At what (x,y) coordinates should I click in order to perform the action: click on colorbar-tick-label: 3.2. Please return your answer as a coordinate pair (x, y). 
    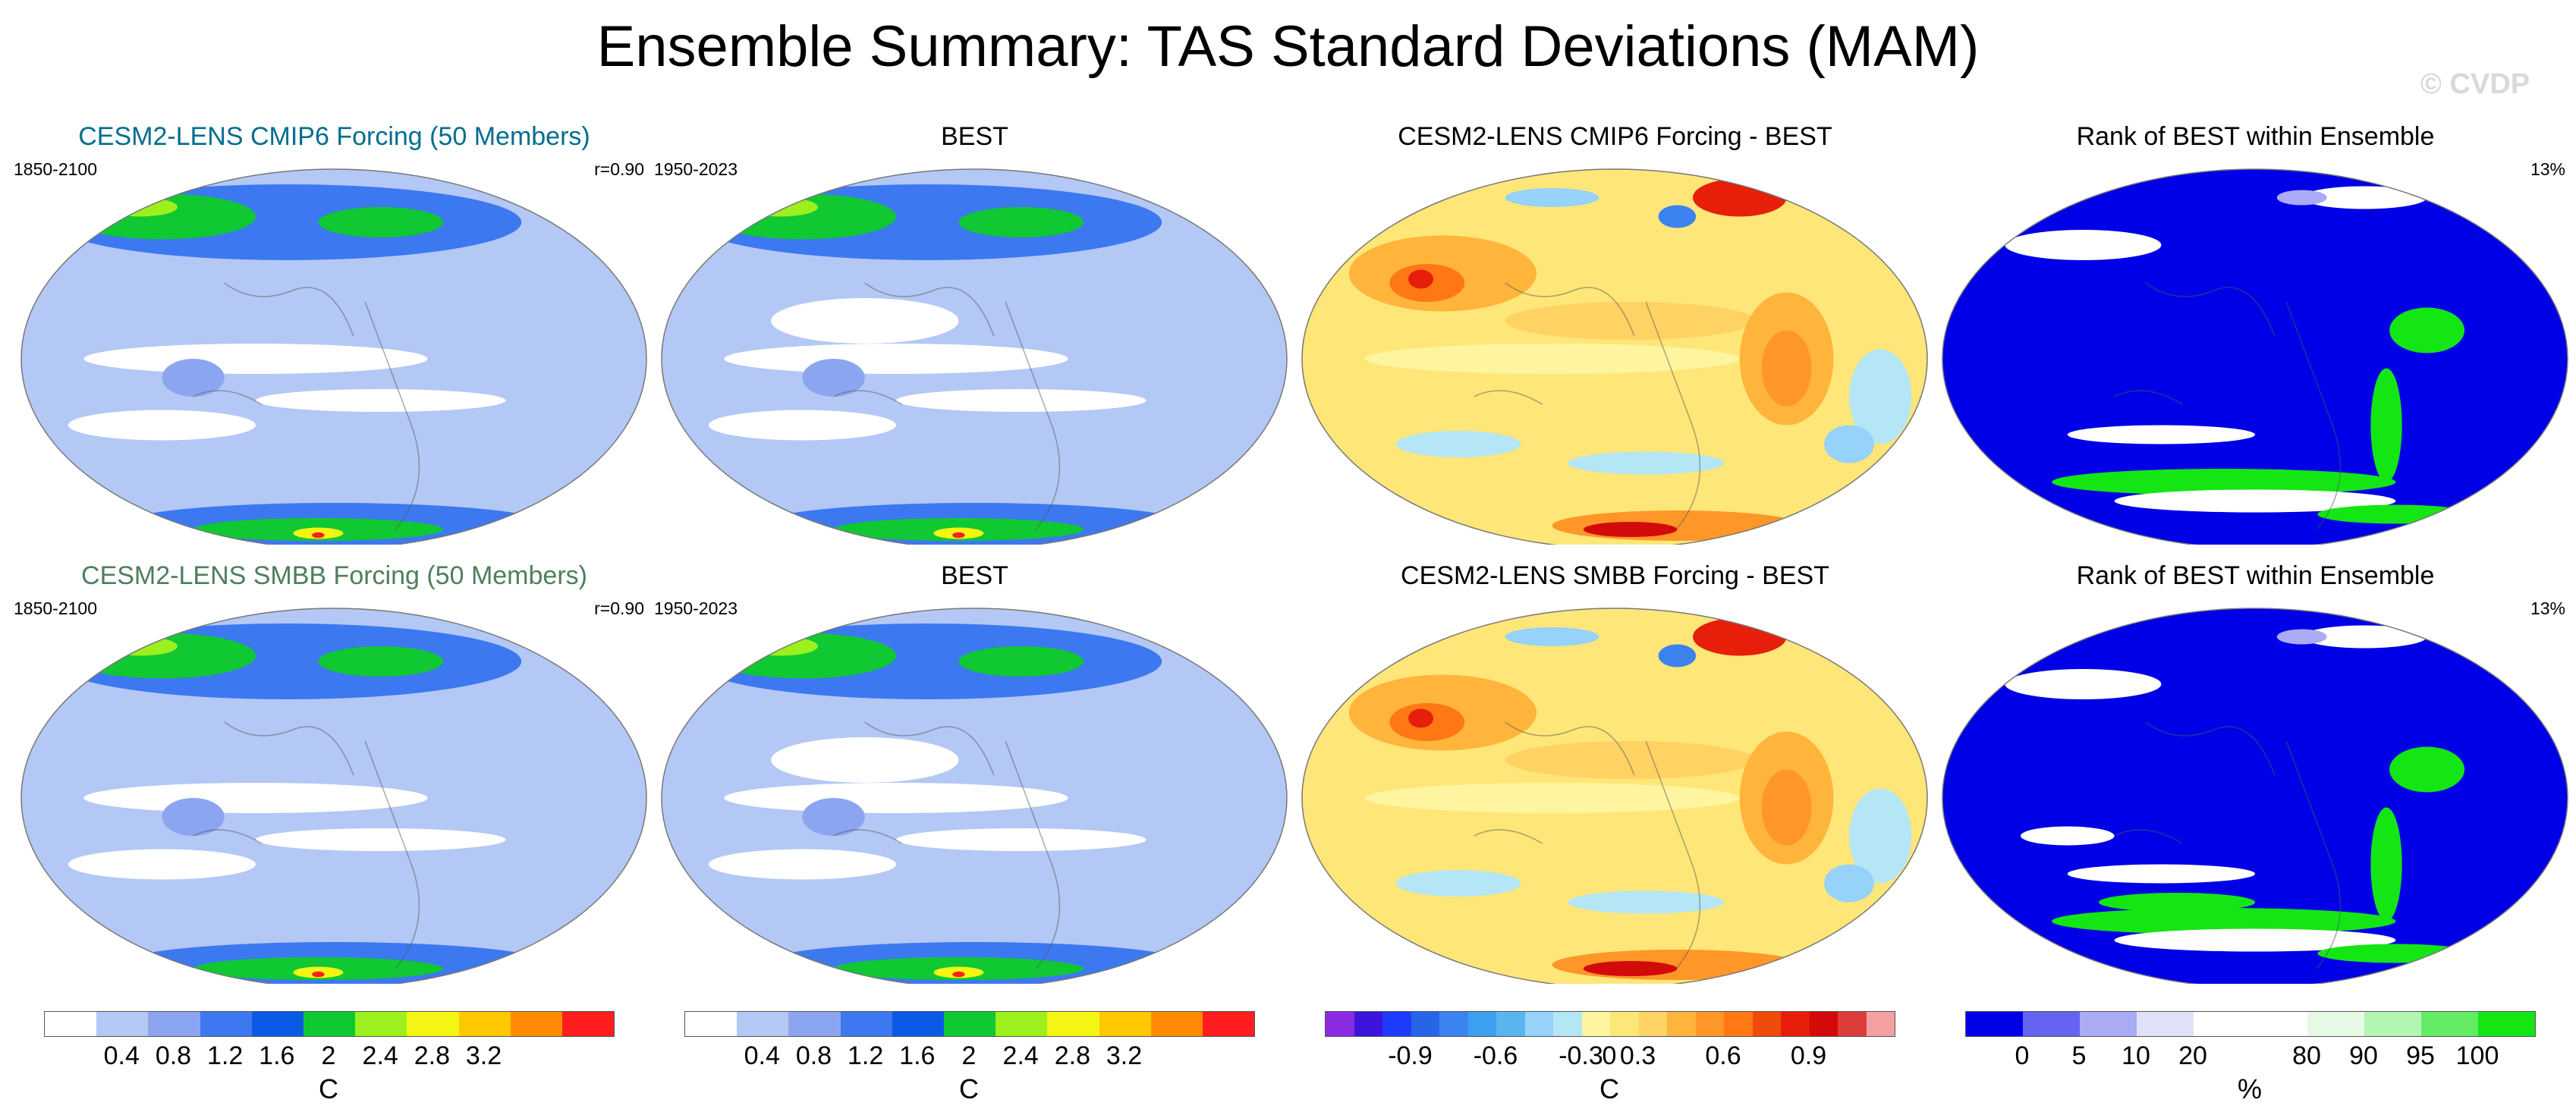
    Looking at the image, I should click on (483, 1055).